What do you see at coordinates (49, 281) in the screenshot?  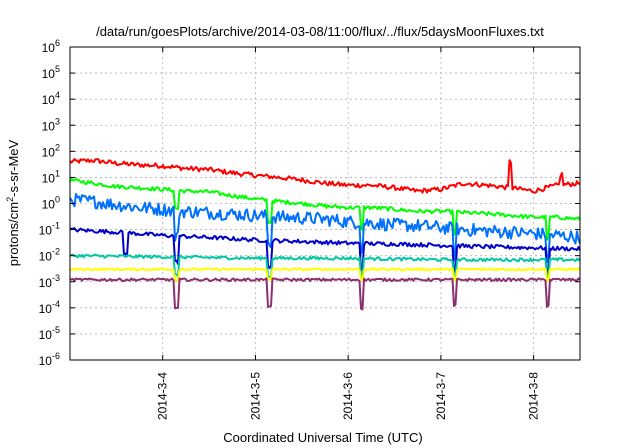 I see `y-tick-label: 10⁻³` at bounding box center [49, 281].